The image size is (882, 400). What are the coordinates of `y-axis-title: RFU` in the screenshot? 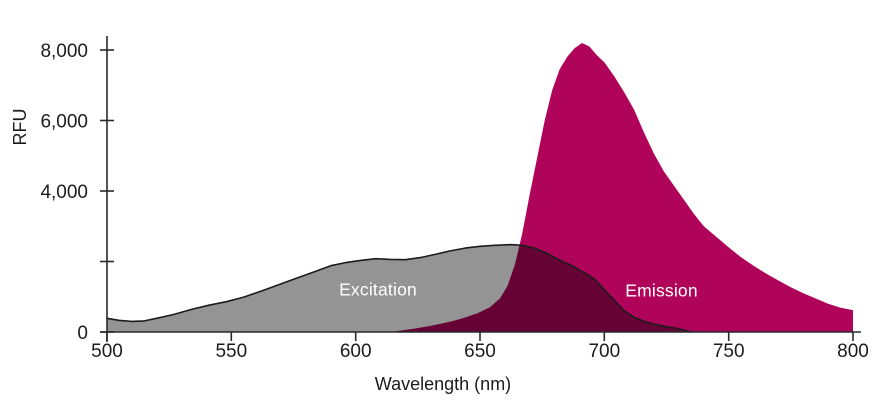 It's located at (20, 127).